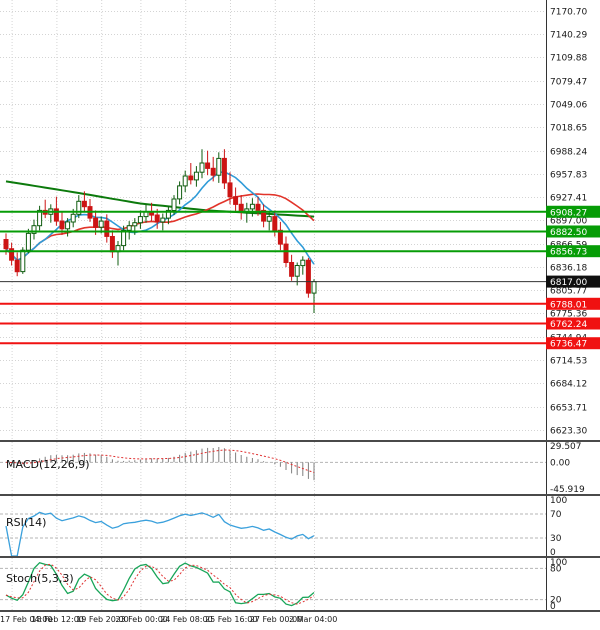 Image resolution: width=600 pixels, height=630 pixels. I want to click on price-tick-label: 7079.47, so click(568, 83).